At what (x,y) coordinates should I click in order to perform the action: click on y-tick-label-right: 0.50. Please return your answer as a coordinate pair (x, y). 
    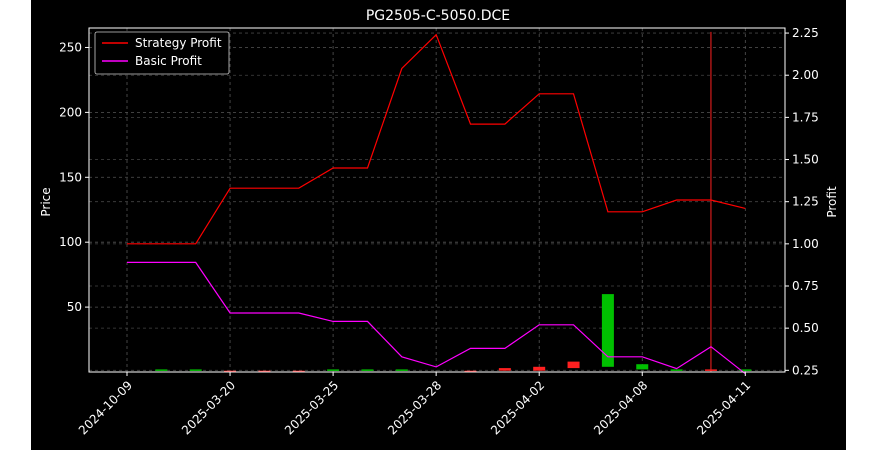
    Looking at the image, I should click on (805, 328).